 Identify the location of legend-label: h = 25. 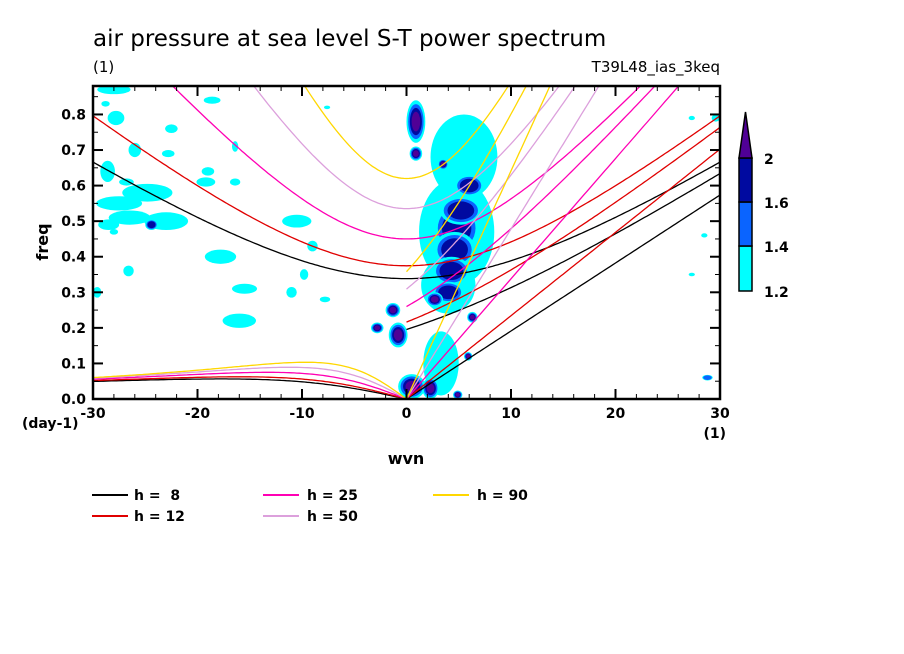
(332, 496).